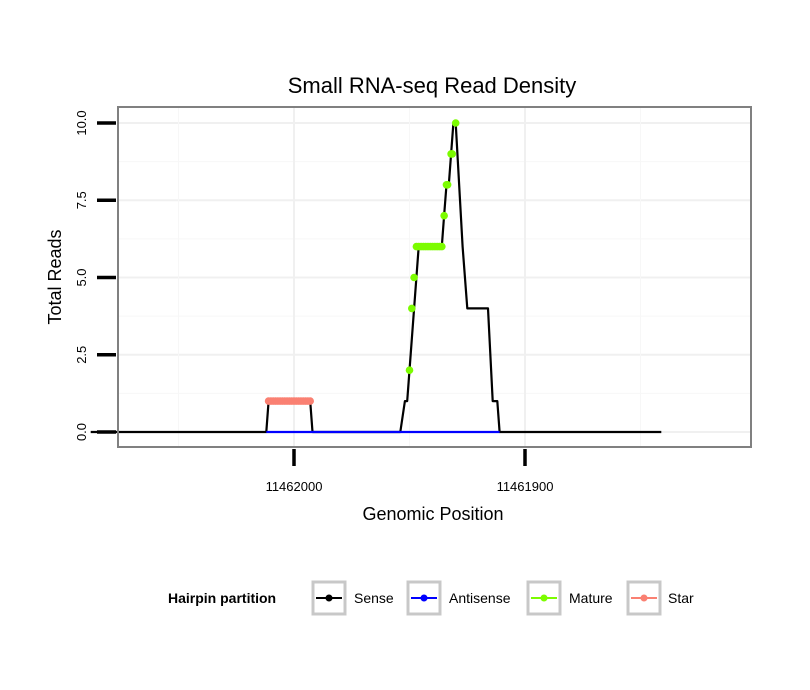 The image size is (810, 690). Describe the element at coordinates (55, 276) in the screenshot. I see `y-axis-title: Total Reads` at that location.